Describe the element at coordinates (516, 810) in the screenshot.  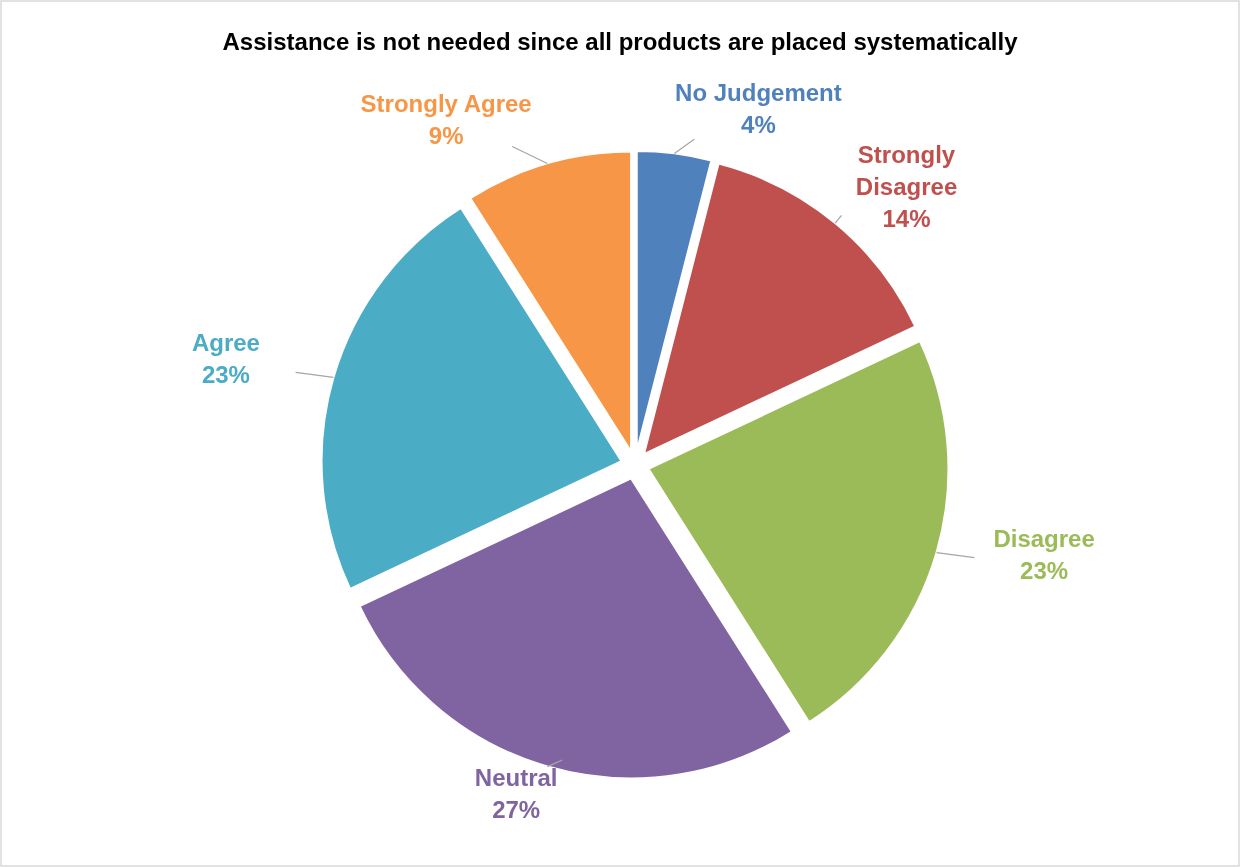
I see `data-label: 27%` at that location.